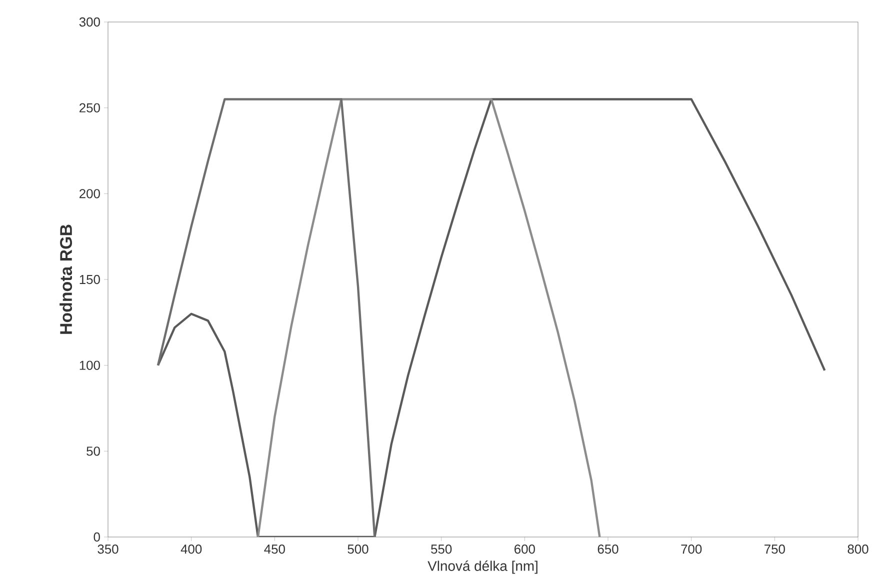 The image size is (886, 585). Describe the element at coordinates (274, 549) in the screenshot. I see `x-tick-label: 450` at that location.